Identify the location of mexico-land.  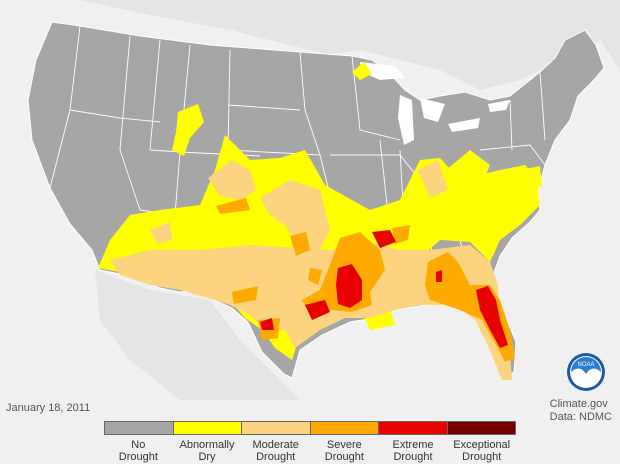
(197, 335).